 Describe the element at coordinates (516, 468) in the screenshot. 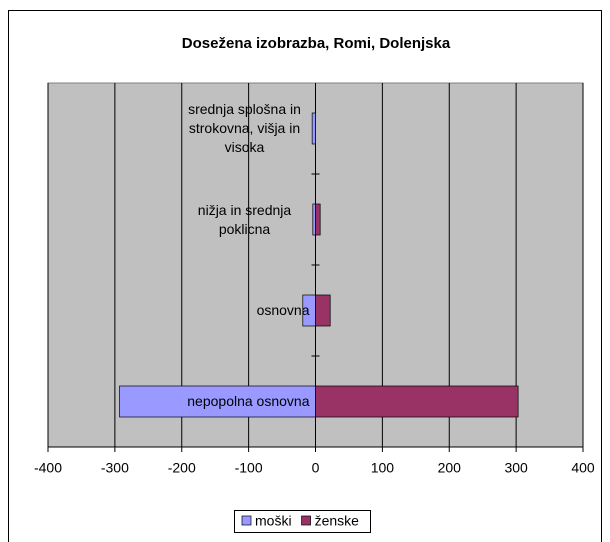

I see `x-tick-label: 300` at that location.